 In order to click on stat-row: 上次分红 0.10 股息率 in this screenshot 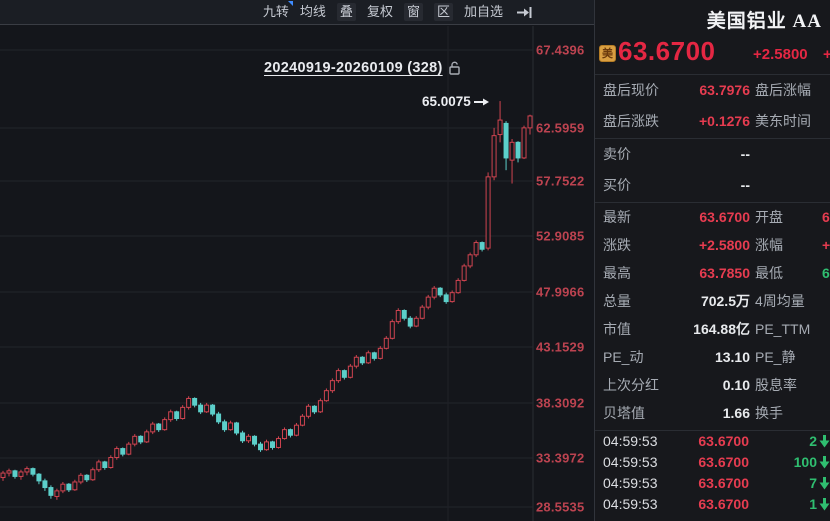, I will do `click(712, 385)`.